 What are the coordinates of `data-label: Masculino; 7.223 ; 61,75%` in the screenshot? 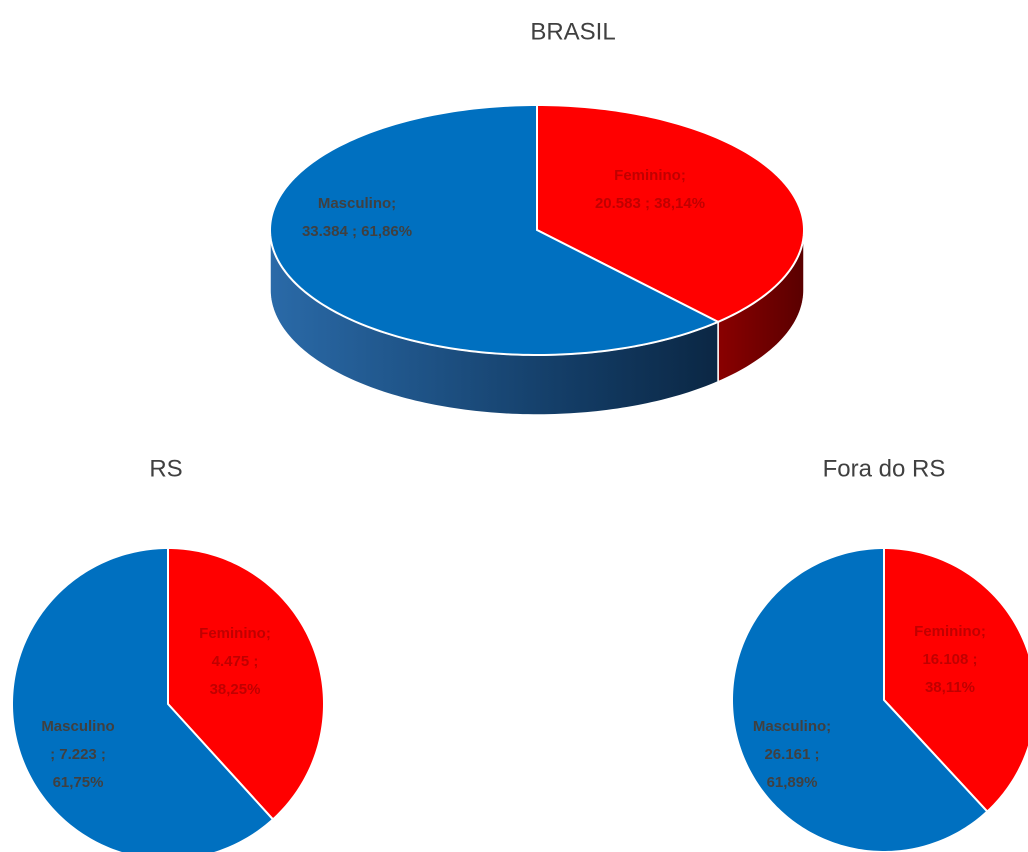 It's located at (77, 754).